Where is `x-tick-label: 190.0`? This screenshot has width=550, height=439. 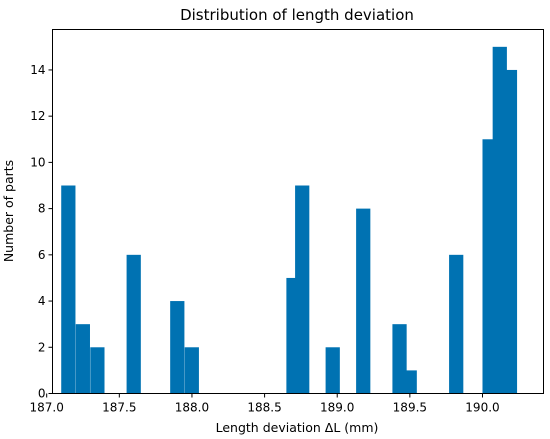 x-tick-label: 190.0 is located at coordinates (482, 408).